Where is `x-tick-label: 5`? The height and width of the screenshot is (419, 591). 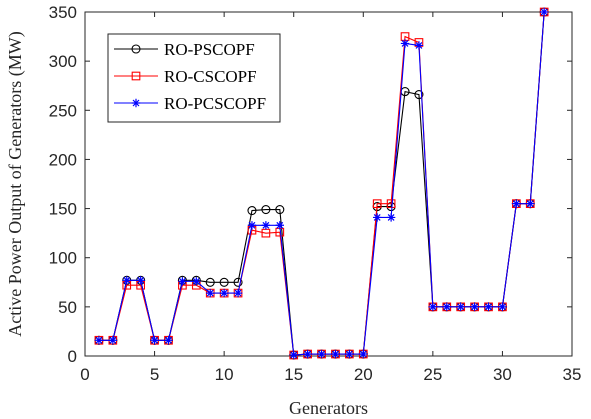
x-tick-label: 5 is located at coordinates (154, 374).